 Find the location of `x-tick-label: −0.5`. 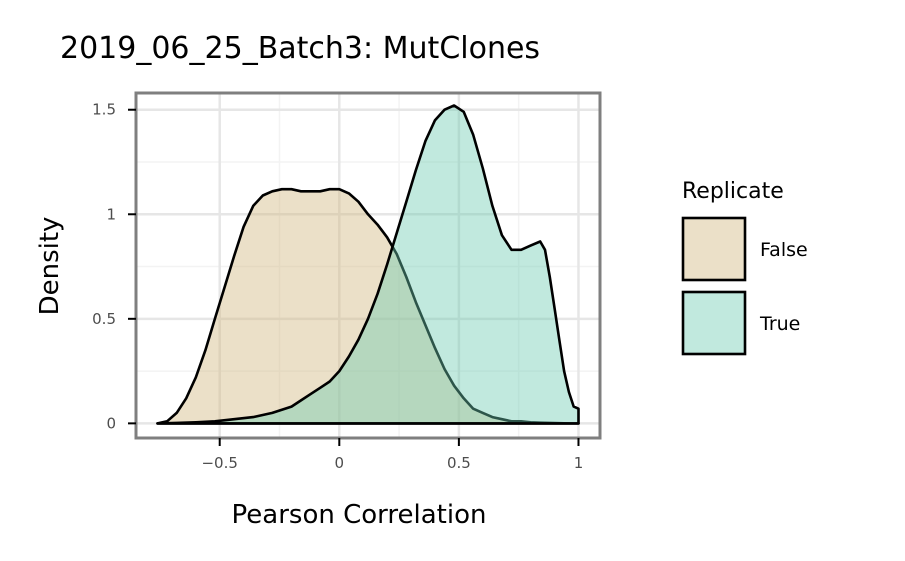

x-tick-label: −0.5 is located at coordinates (219, 463).